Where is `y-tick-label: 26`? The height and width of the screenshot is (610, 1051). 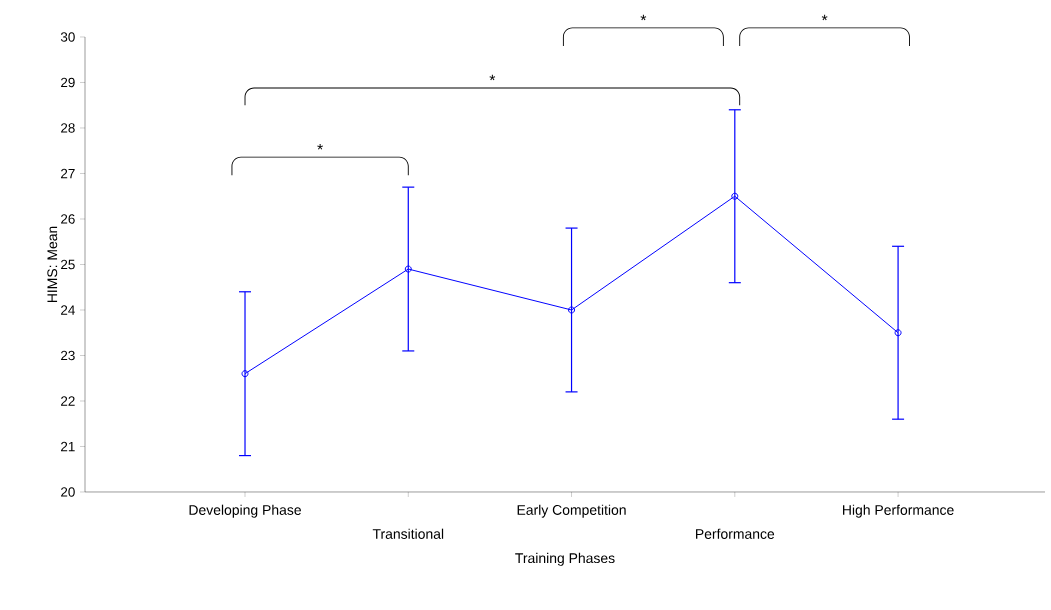
y-tick-label: 26 is located at coordinates (68, 219).